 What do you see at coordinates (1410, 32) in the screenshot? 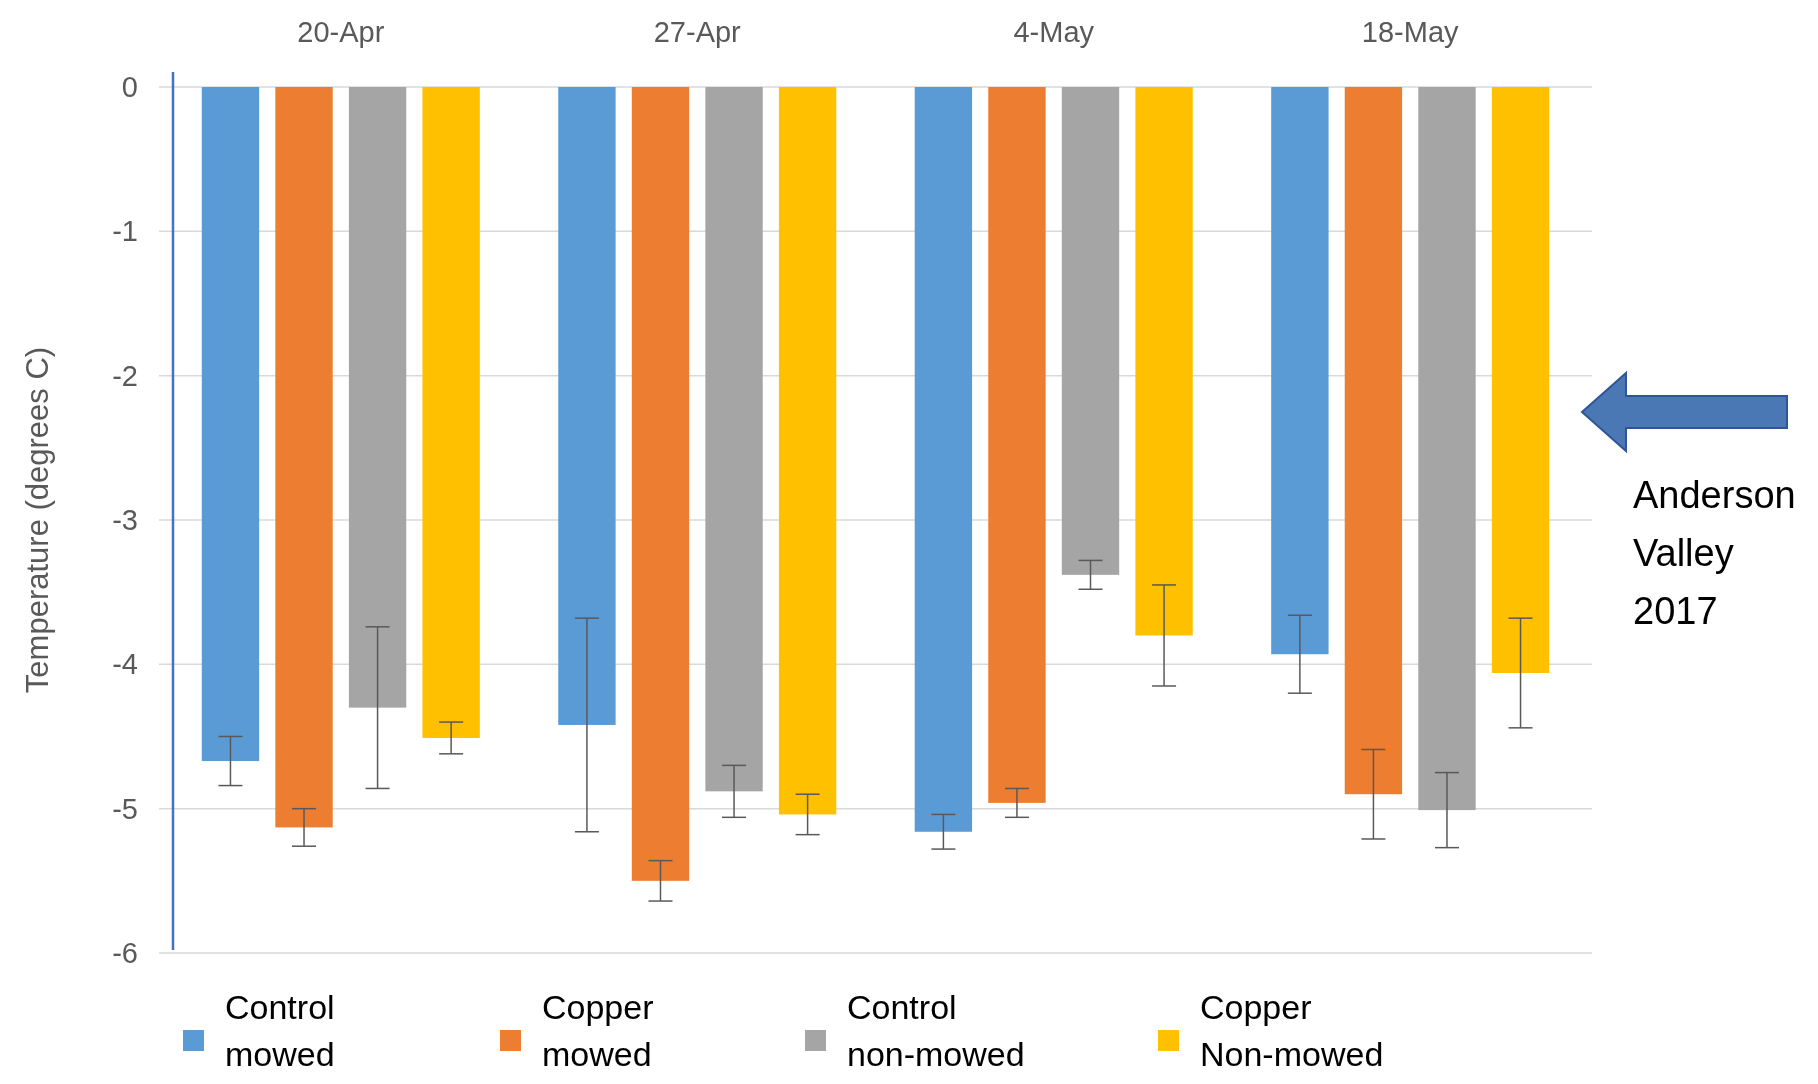
I see `x-tick-label: 18-May` at bounding box center [1410, 32].